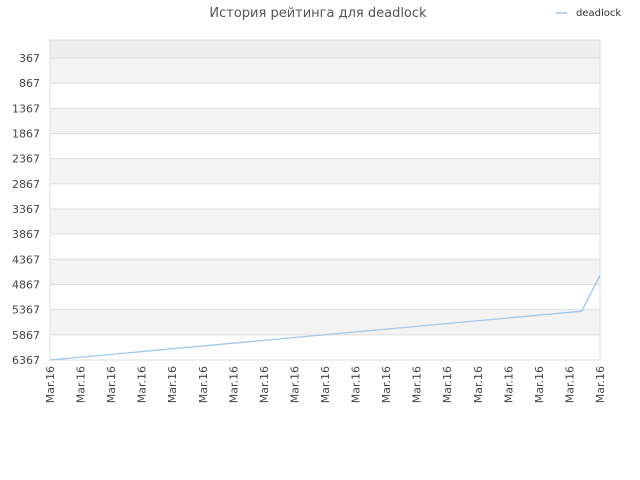 This screenshot has height=480, width=640. Describe the element at coordinates (26, 259) in the screenshot. I see `y-tick-label: 4367` at that location.